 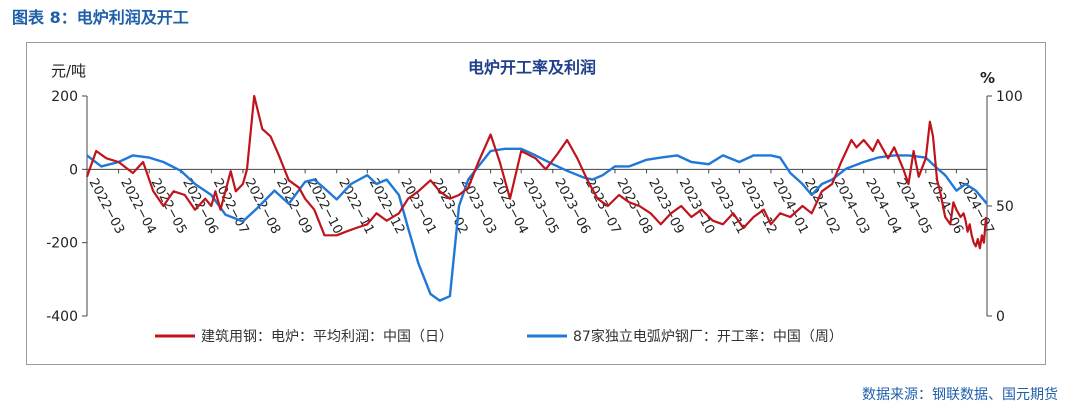 I want to click on left-tick-label: -400, so click(x=62, y=317).